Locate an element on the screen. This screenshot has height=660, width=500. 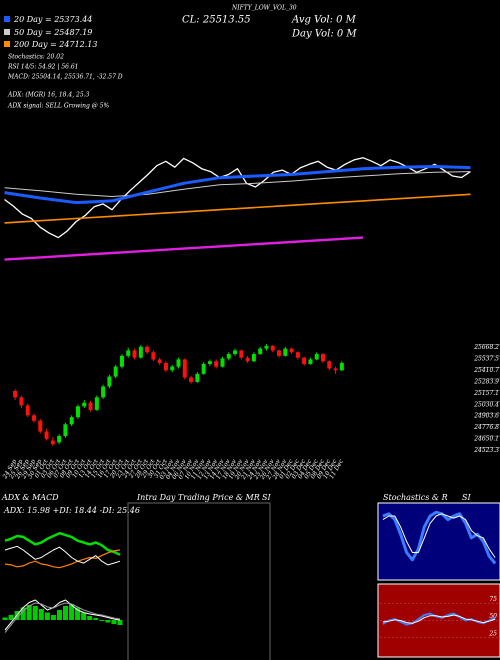
close-price: CL: 25513.55 is located at coordinates (216, 20).